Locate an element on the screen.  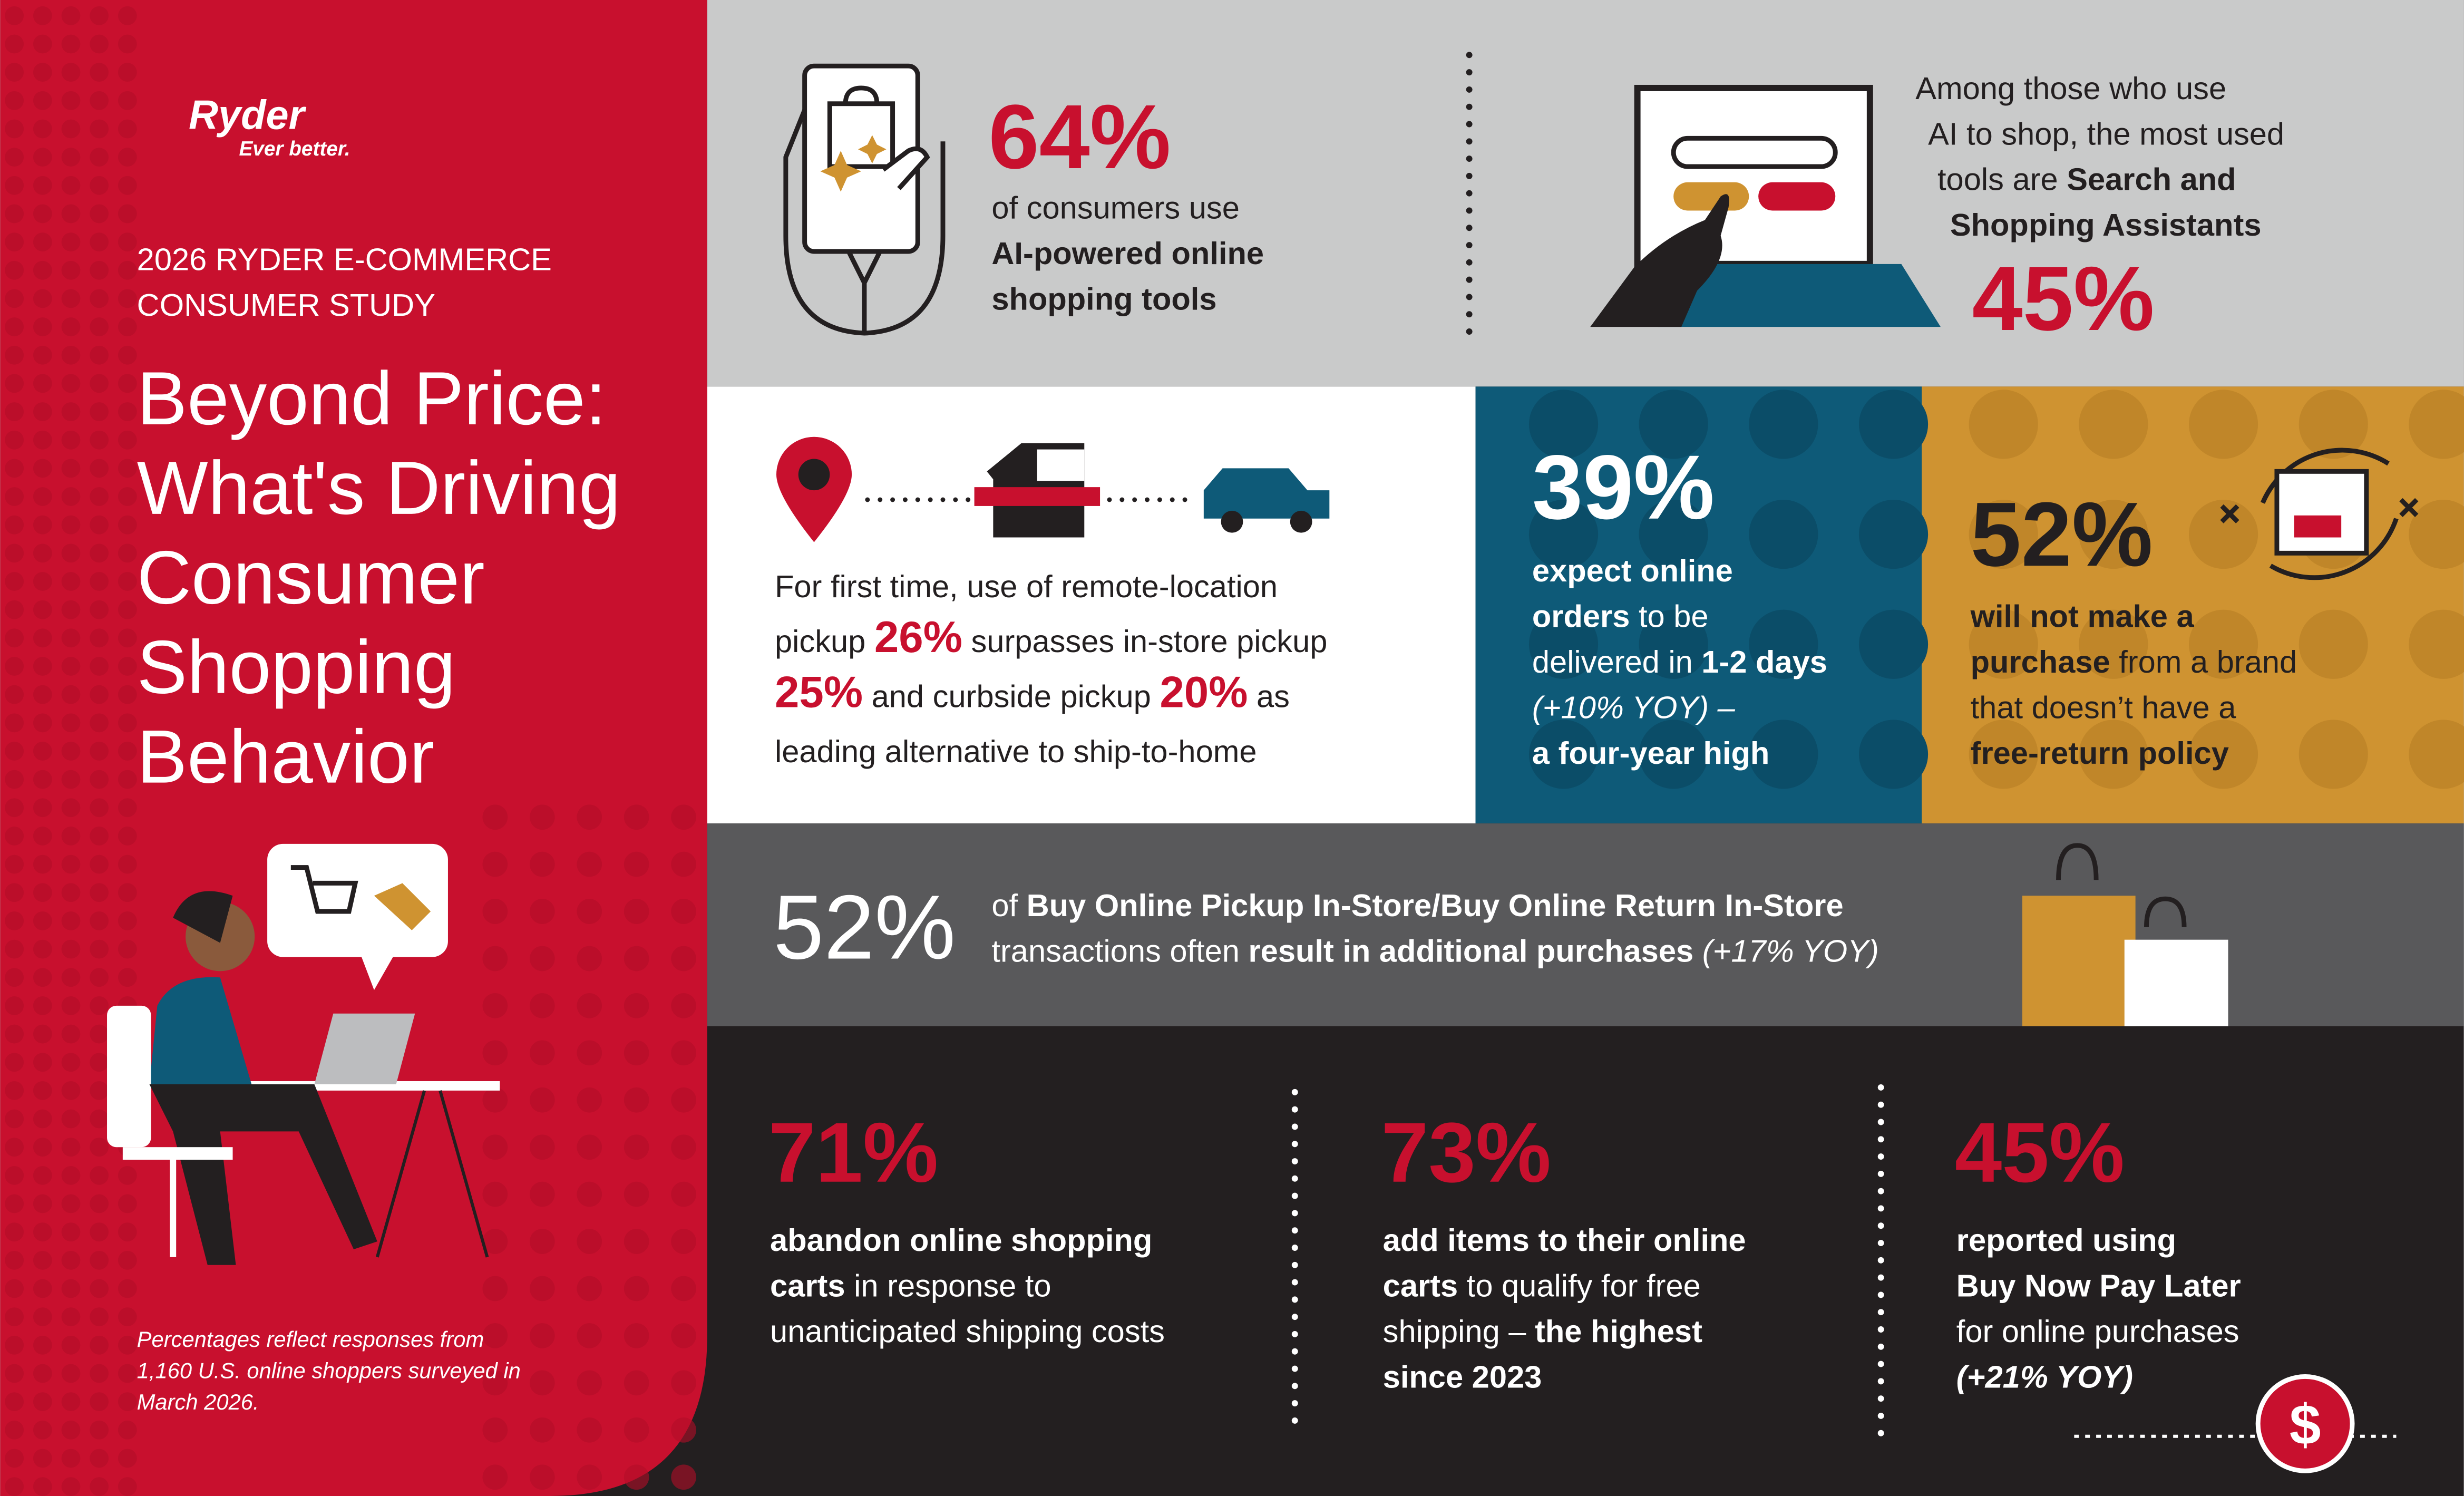
text-line: Consumer is located at coordinates (311, 578).